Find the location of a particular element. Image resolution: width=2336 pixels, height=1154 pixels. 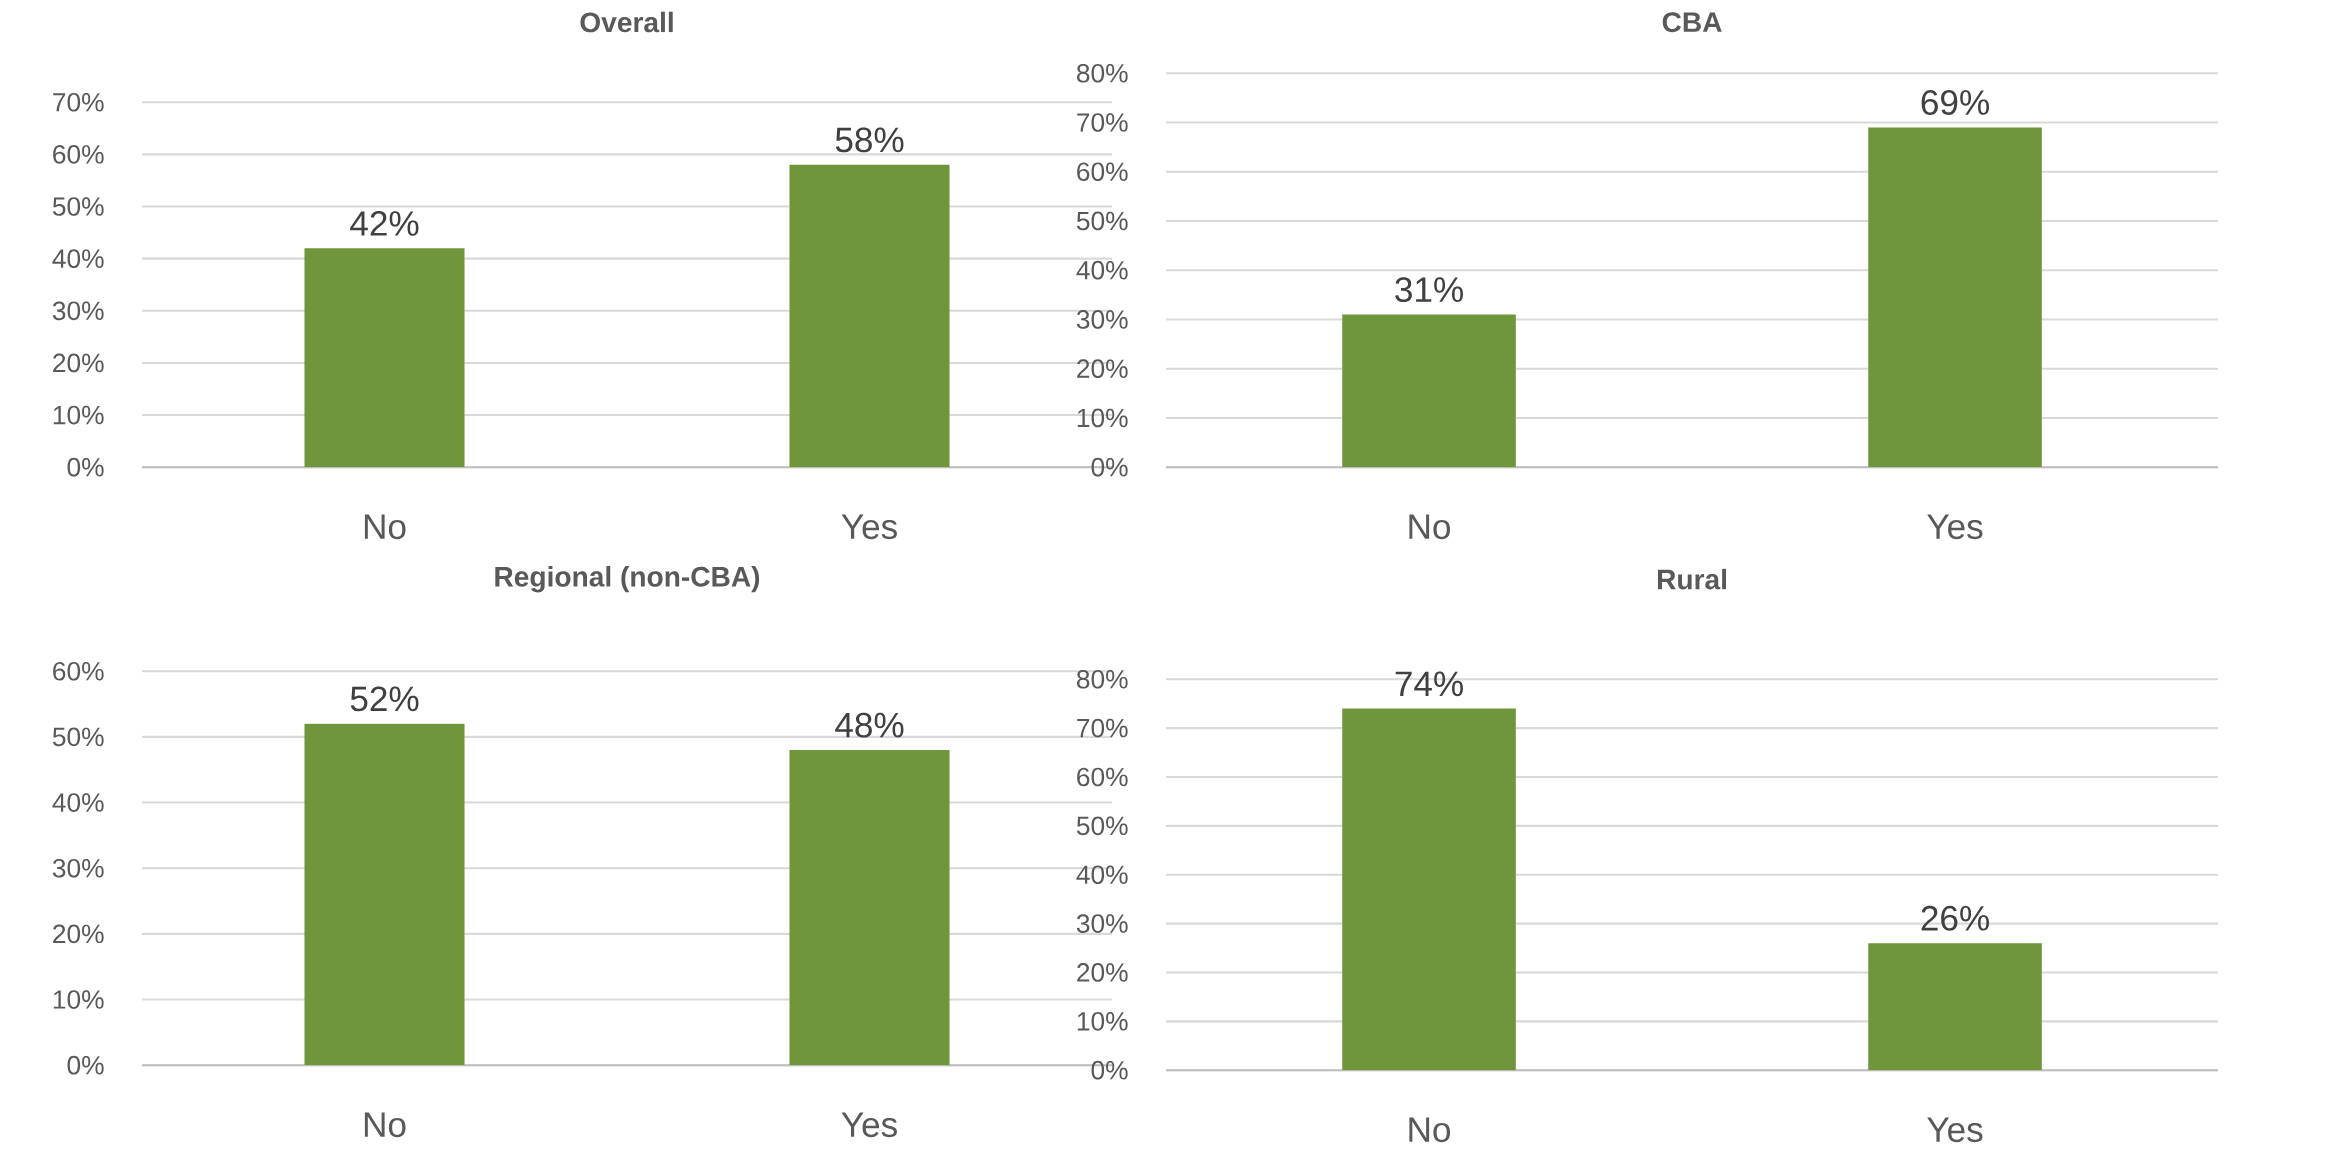

chart-title: Regional (non-CBA) is located at coordinates (627, 579).